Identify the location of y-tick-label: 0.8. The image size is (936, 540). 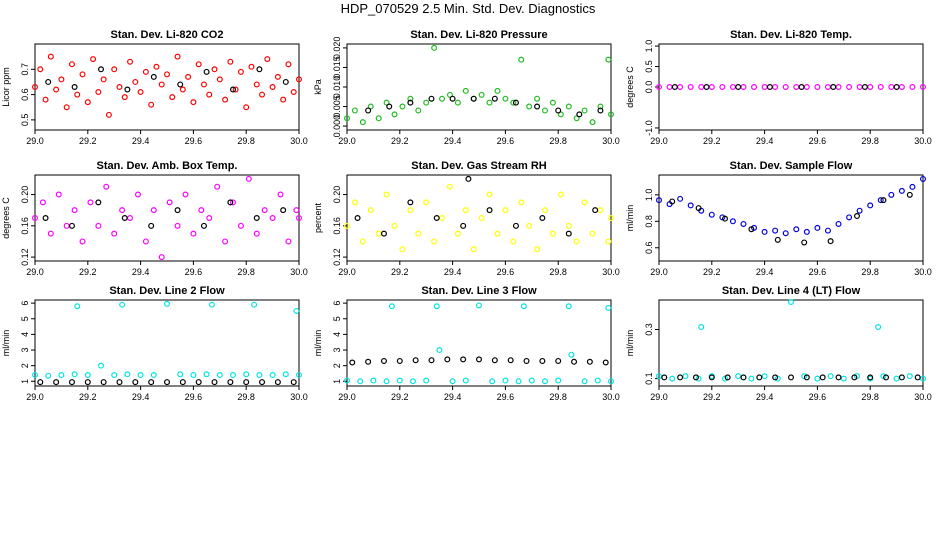
(649, 221).